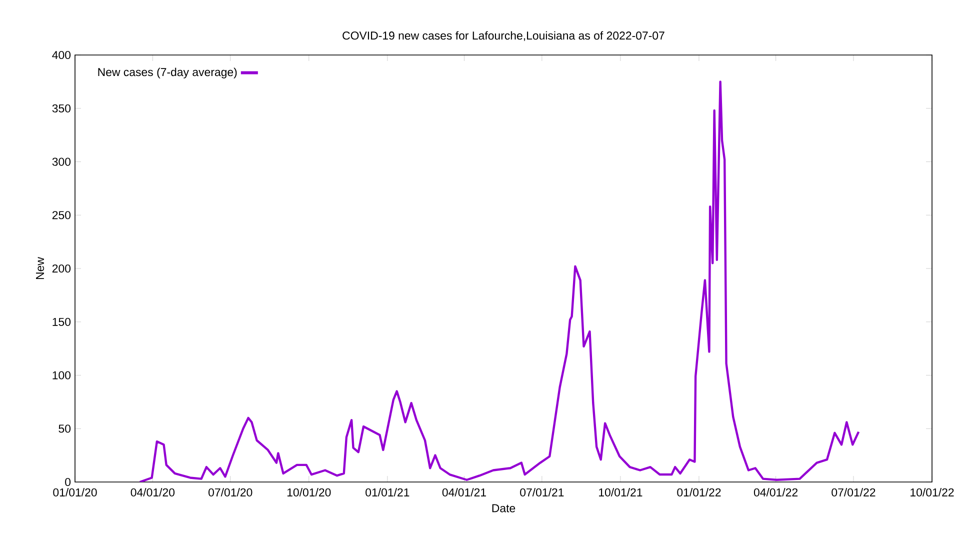 This screenshot has height=540, width=960. I want to click on y-tick-label: 50, so click(64, 428).